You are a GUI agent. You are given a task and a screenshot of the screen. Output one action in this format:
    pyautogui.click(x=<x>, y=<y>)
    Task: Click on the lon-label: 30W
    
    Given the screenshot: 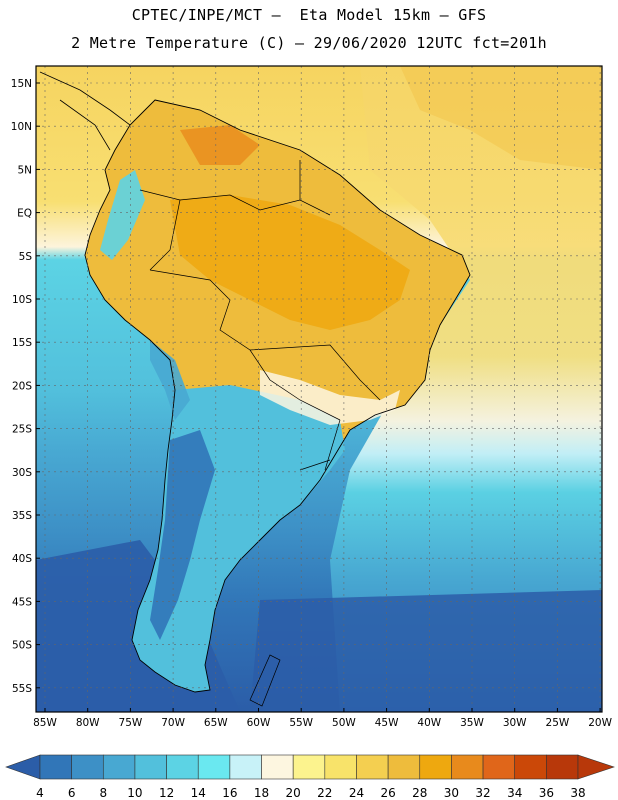 What is the action you would take?
    pyautogui.click(x=515, y=723)
    